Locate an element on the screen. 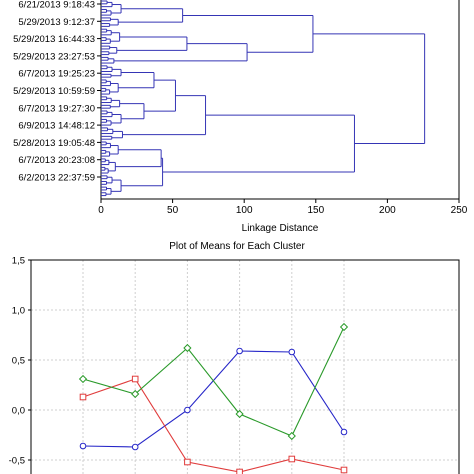  x-tick-label: 50 is located at coordinates (173, 210).